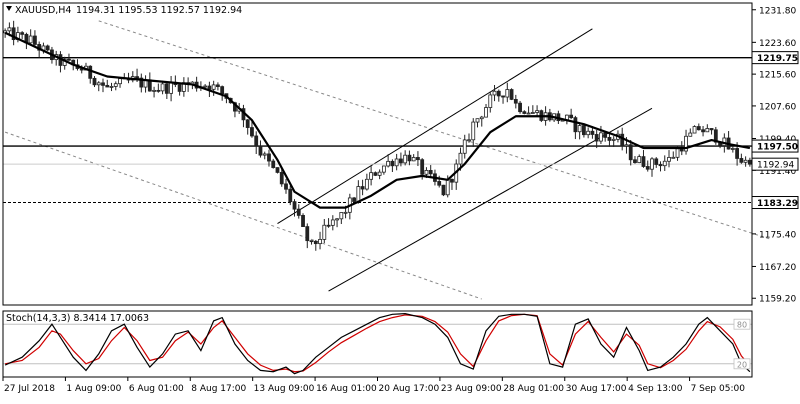  Describe the element at coordinates (777, 11) in the screenshot. I see `price-tick-label: 1231.80` at that location.